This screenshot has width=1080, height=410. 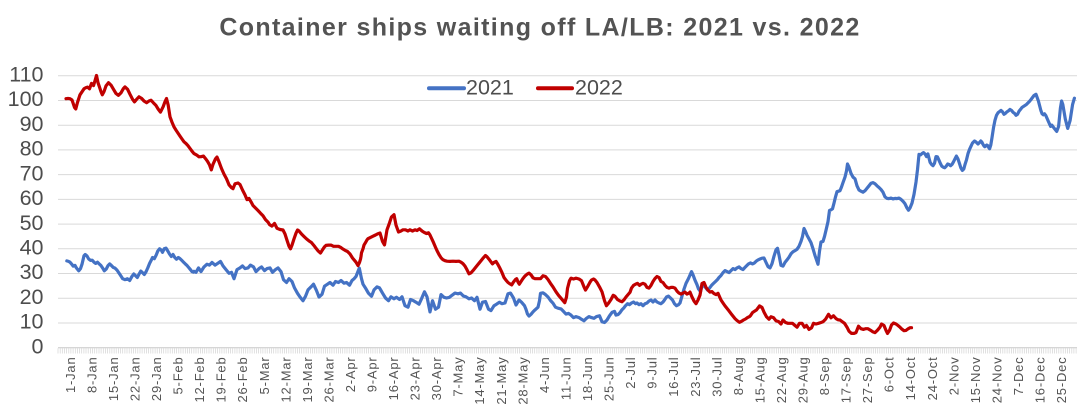 What do you see at coordinates (199, 380) in the screenshot?
I see `svg-text: 12-Feb` at bounding box center [199, 380].